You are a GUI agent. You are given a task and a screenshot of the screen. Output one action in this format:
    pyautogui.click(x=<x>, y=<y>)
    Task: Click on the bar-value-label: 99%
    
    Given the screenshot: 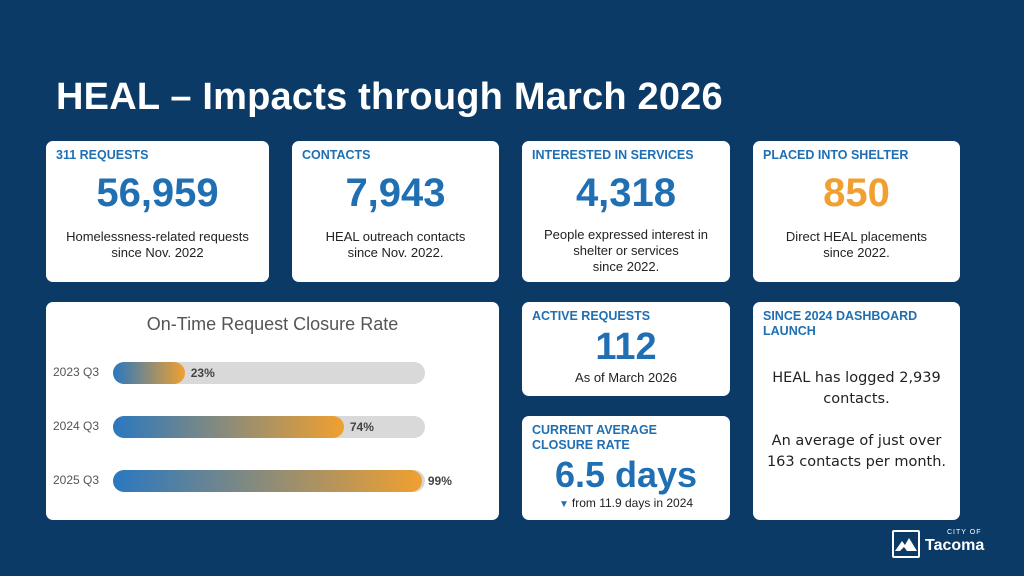 What is the action you would take?
    pyautogui.click(x=439, y=481)
    